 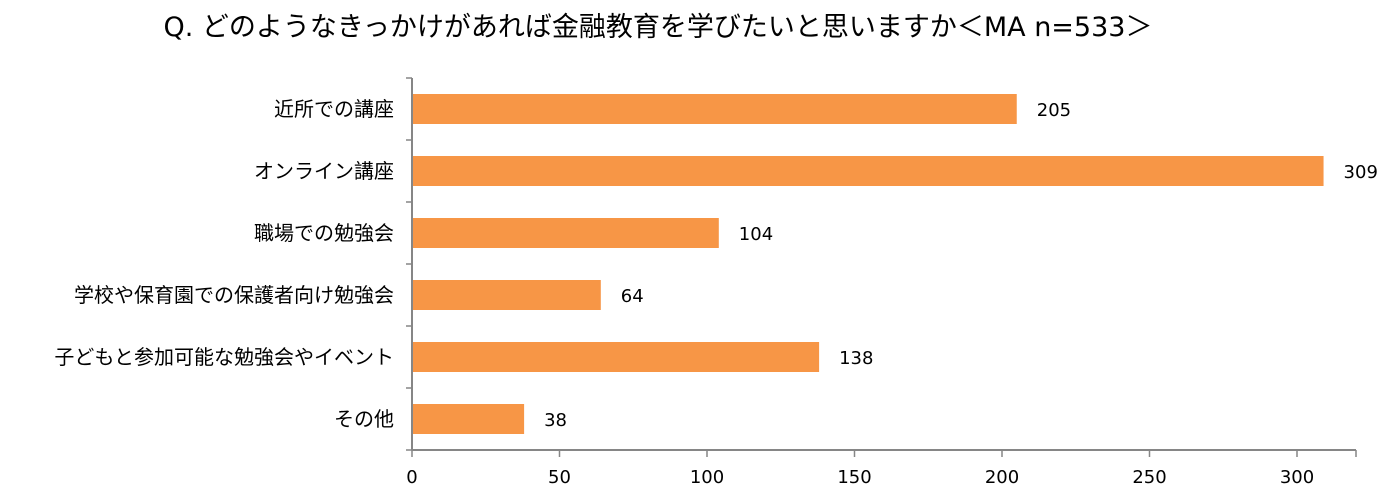 I want to click on data-label: 64, so click(x=632, y=296).